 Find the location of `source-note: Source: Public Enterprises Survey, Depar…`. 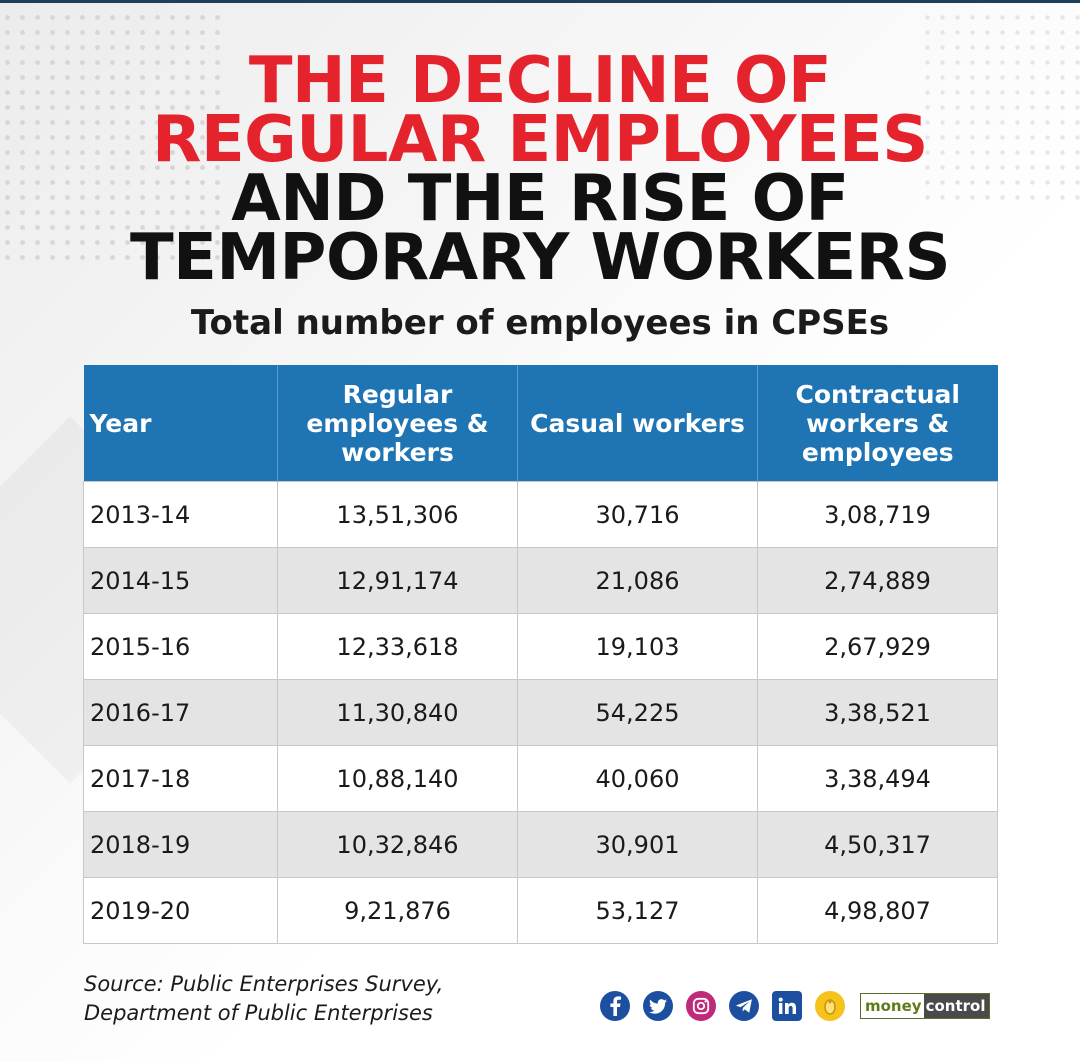

source-note: Source: Public Enterprises Survey, Depar… is located at coordinates (263, 999).